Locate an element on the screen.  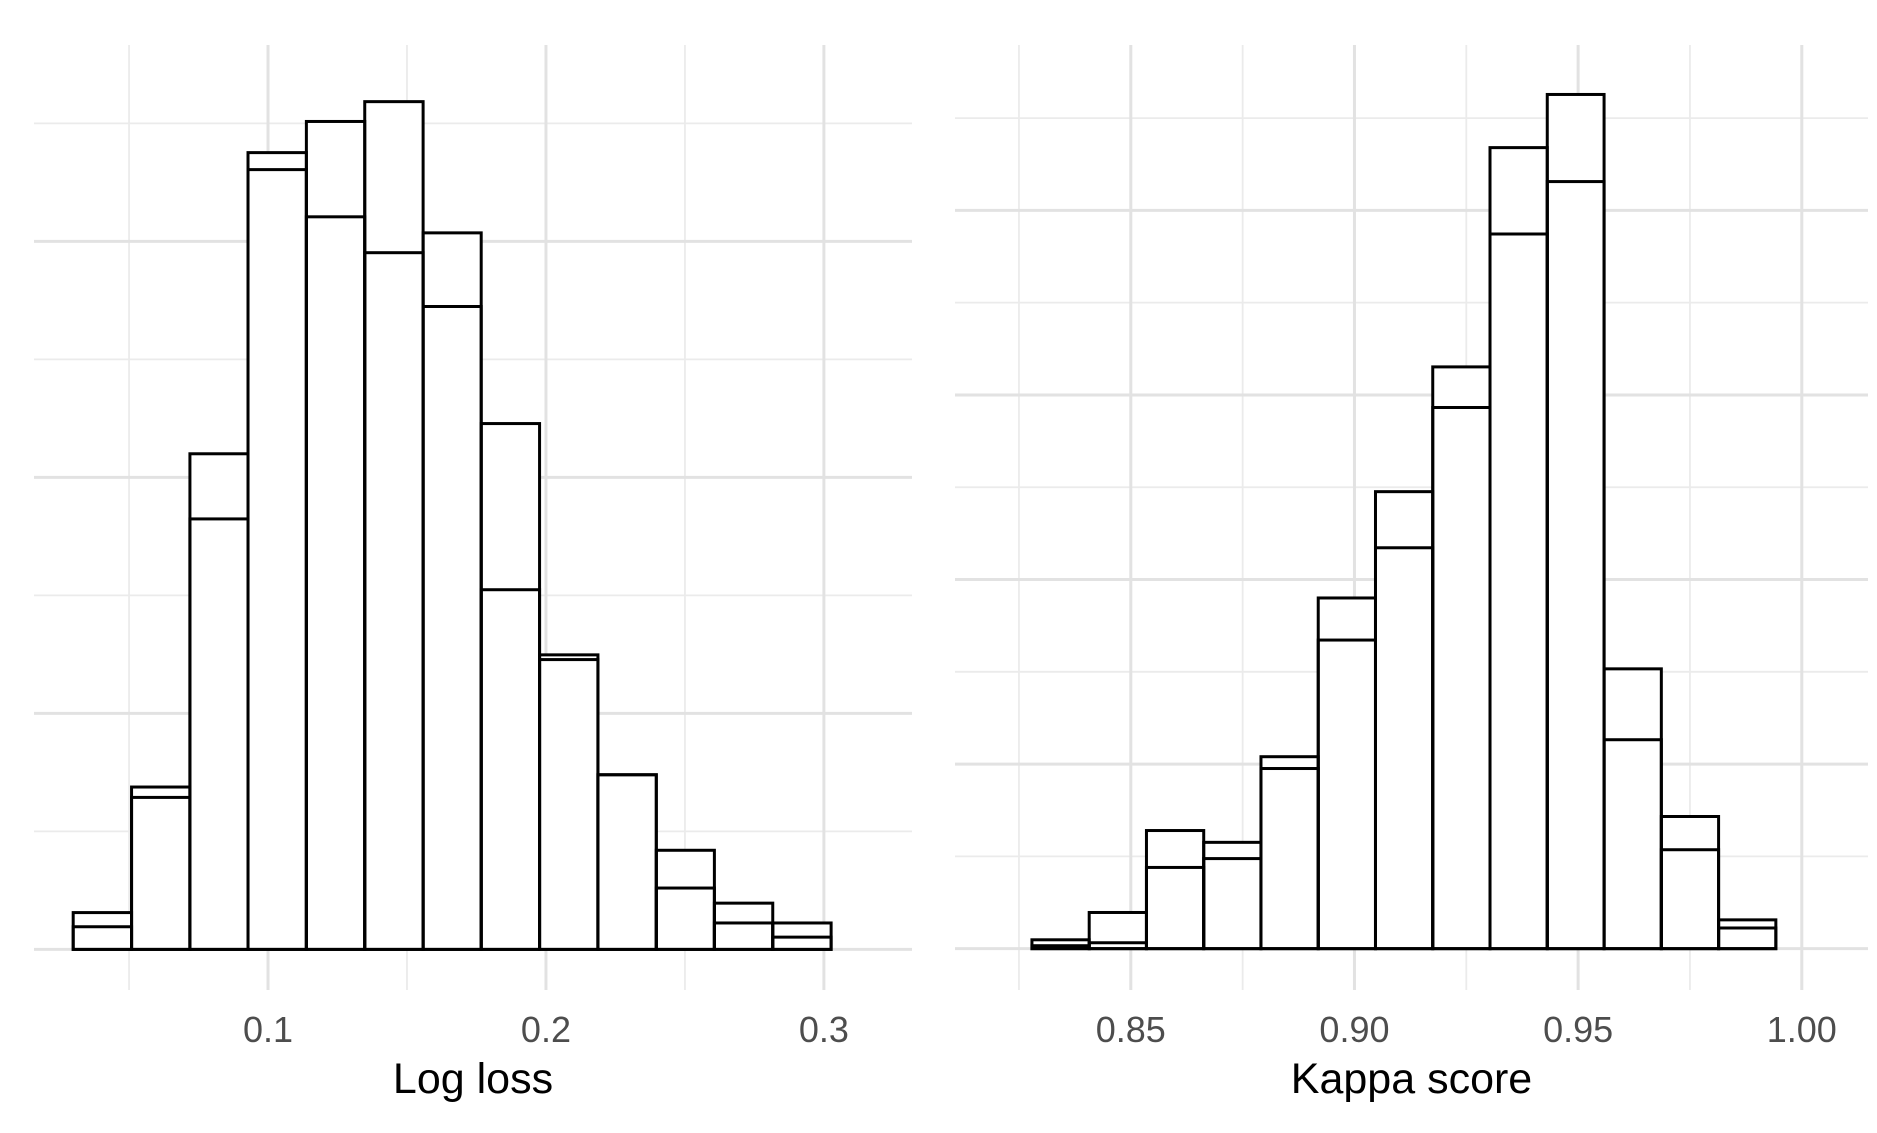
x-tick-label: 0.1 is located at coordinates (268, 1029).